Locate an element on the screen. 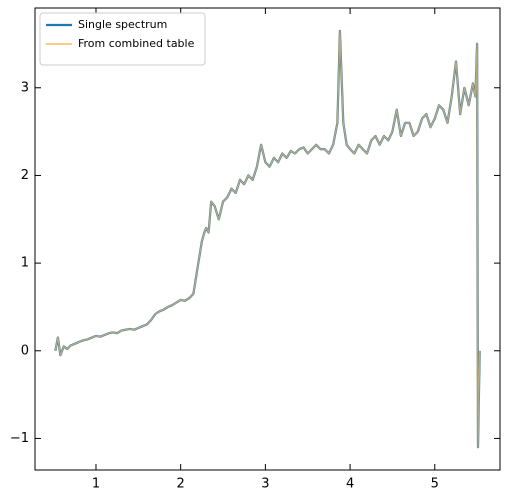  y-tick-label: 1 is located at coordinates (25, 263).